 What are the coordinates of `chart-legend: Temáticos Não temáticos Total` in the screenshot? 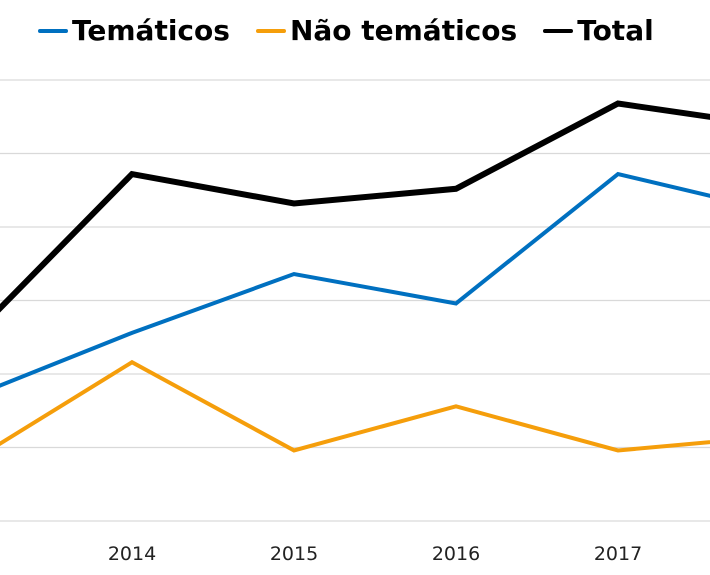 It's located at (346, 30).